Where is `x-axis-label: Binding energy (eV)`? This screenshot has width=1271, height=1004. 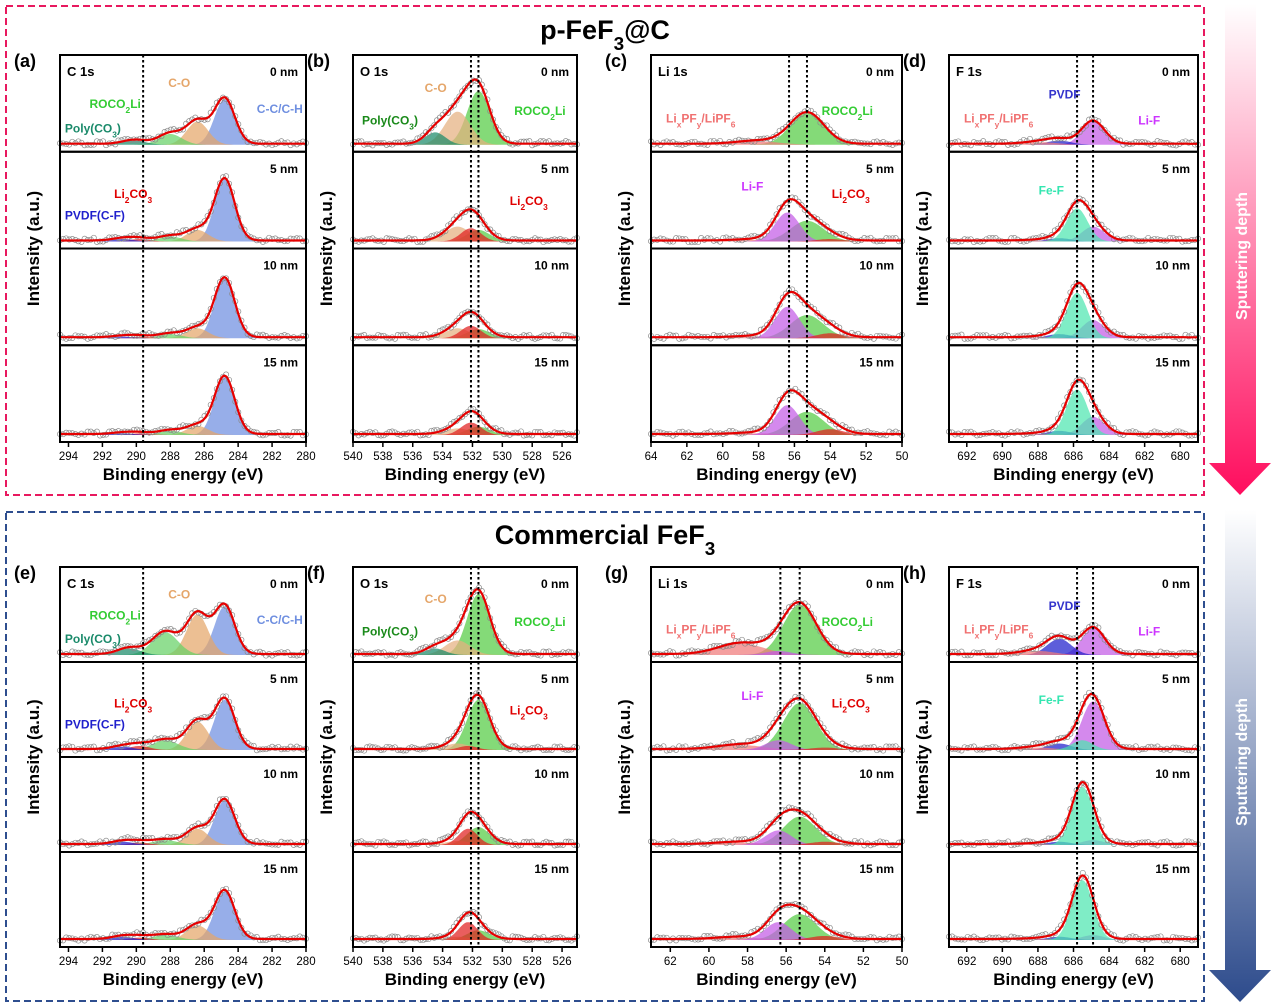 x-axis-label: Binding energy (eV) is located at coordinates (183, 474).